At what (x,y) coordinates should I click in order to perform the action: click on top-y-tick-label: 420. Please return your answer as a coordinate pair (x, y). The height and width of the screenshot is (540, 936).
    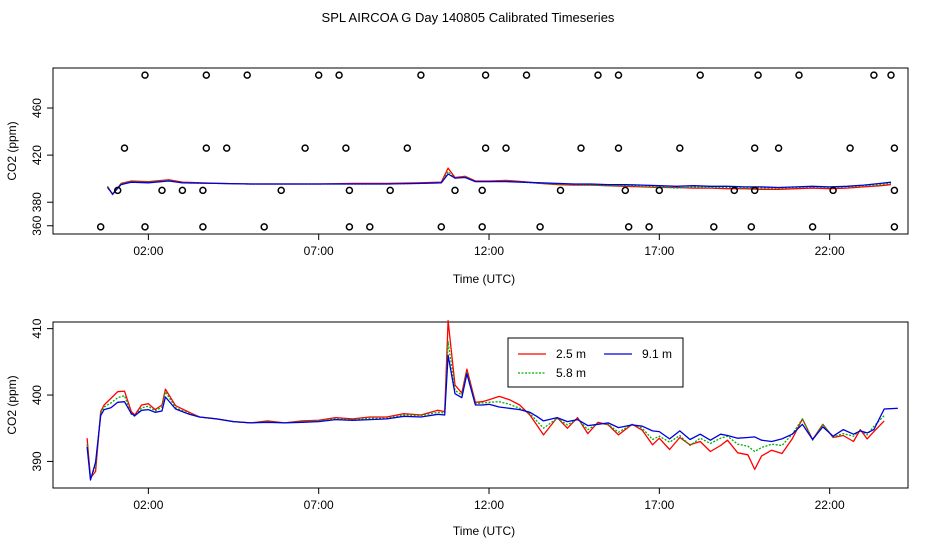
    Looking at the image, I should click on (37, 155).